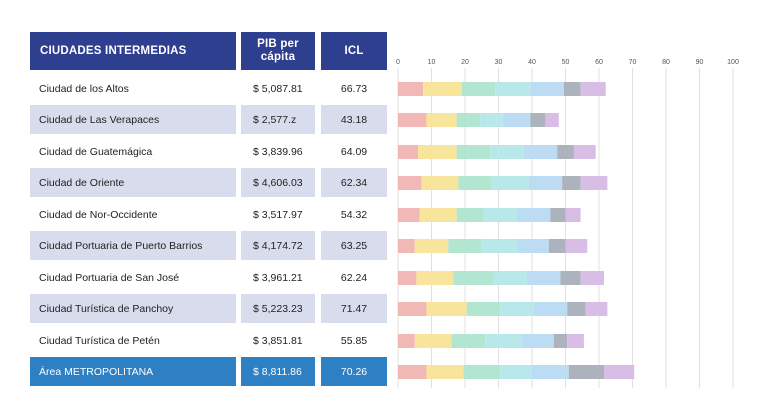 The height and width of the screenshot is (419, 768). What do you see at coordinates (278, 214) in the screenshot?
I see `pib-cell: $ 3,517.97` at bounding box center [278, 214].